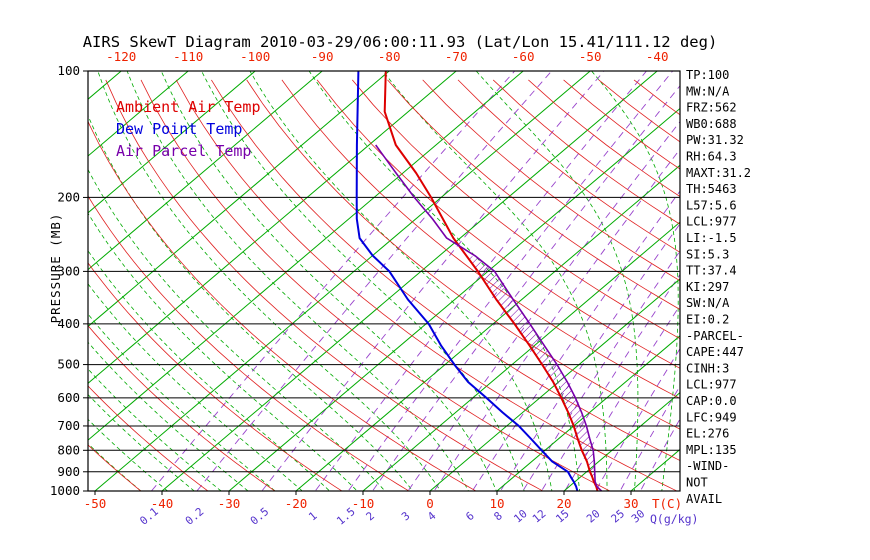 The image size is (870, 560). I want to click on bottom-temp-tick-label: 20, so click(563, 503).